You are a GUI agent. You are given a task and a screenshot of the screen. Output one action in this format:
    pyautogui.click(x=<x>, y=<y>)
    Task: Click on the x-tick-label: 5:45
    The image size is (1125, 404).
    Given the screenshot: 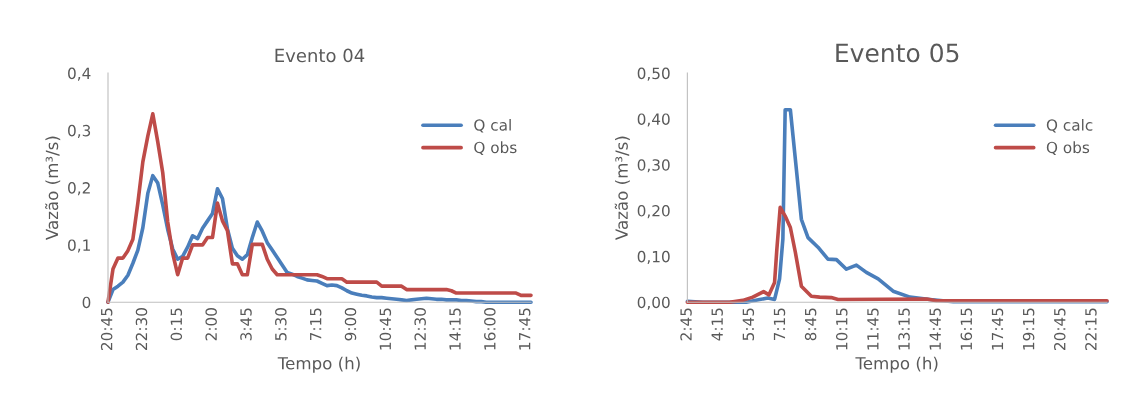 What is the action you would take?
    pyautogui.click(x=748, y=324)
    